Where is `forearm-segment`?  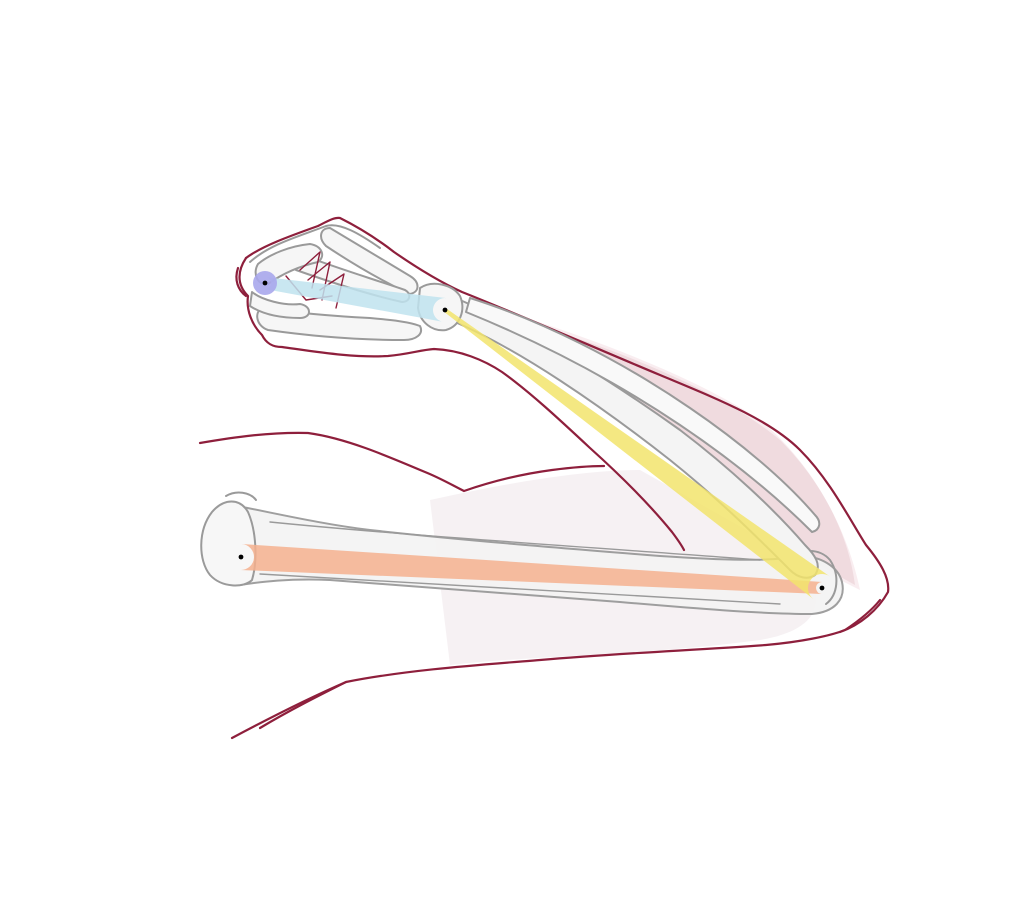
forearm-segment is located at coordinates (637, 454).